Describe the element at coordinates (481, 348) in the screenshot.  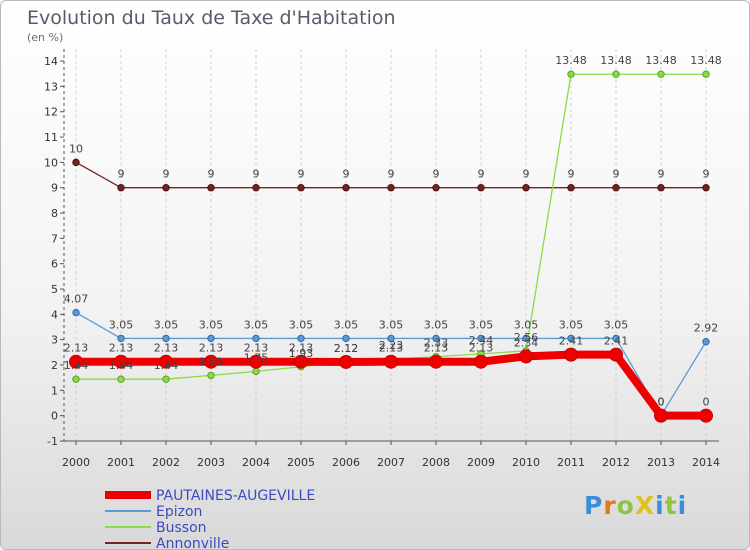
I see `data-label-pautaines-augeville-2009: 2.13` at that location.